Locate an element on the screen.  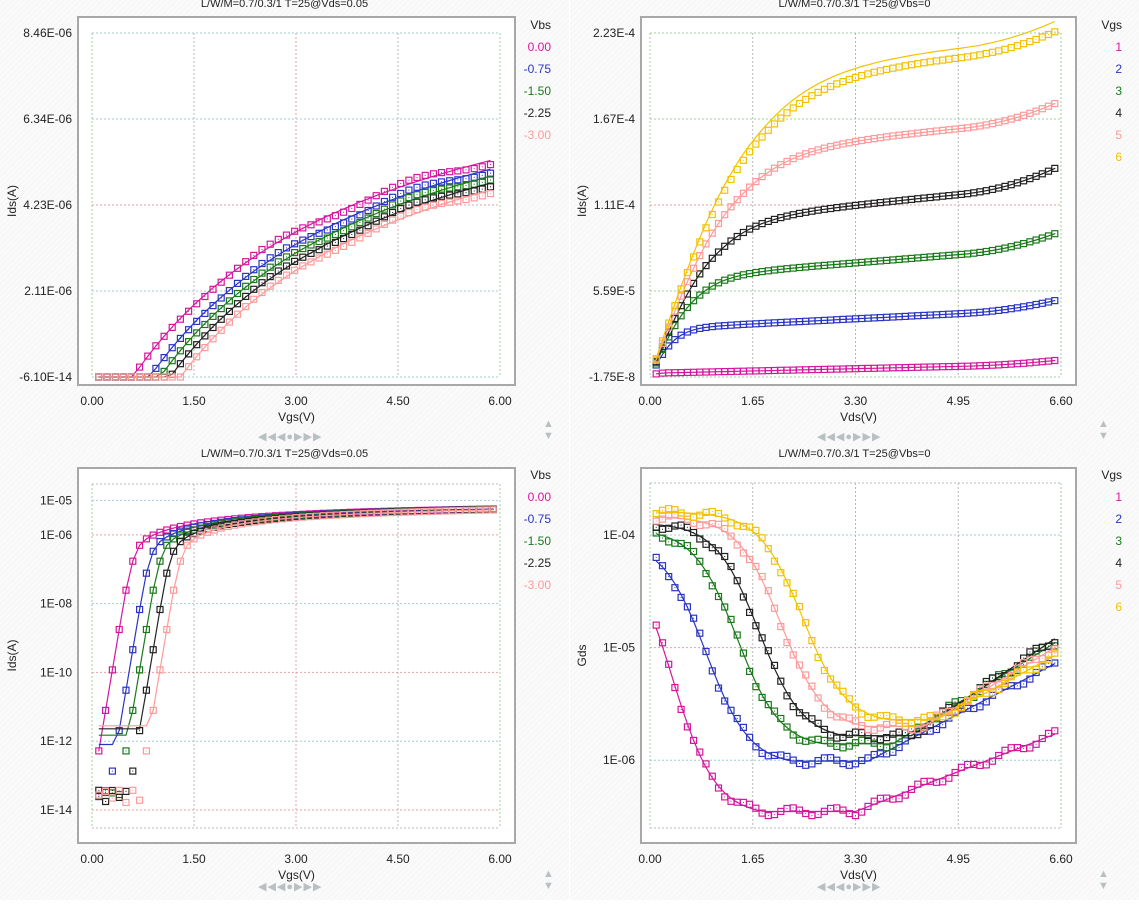
scroll-controls: ▲ ▼ is located at coordinates (1103, 880).